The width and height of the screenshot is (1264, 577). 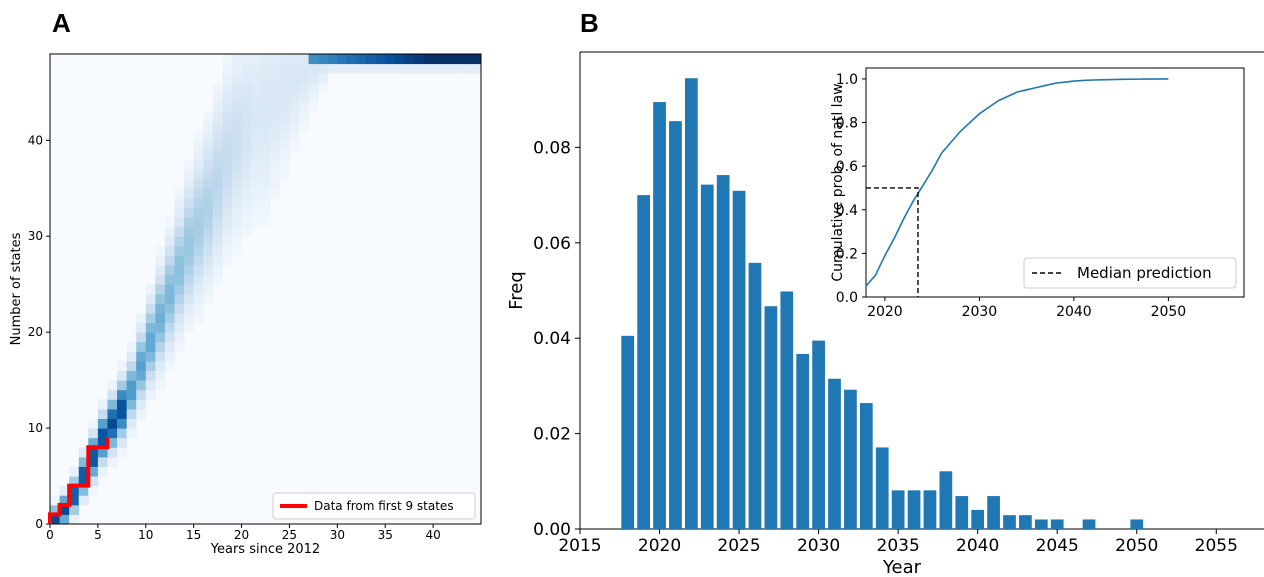 I want to click on x-axis-label: Year, so click(x=902, y=567).